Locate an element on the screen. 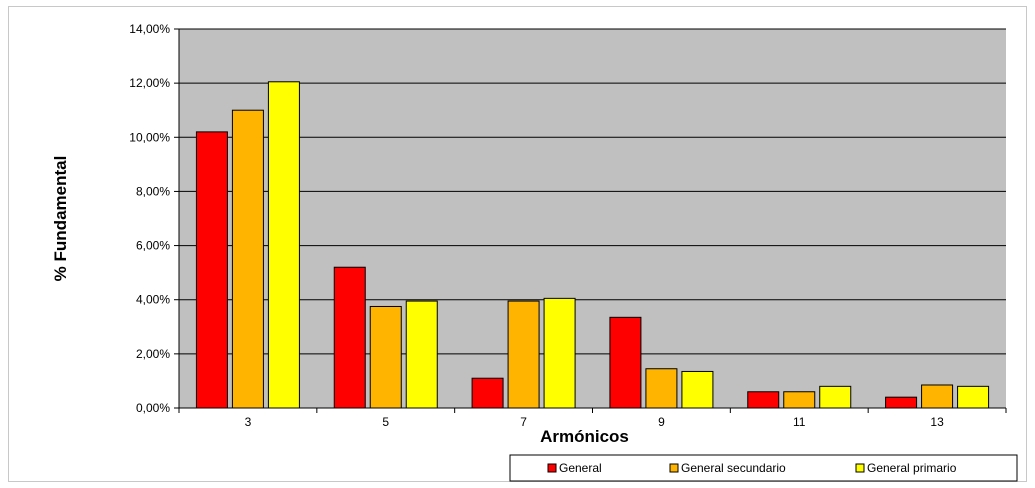  y-tick-label: 0,00% is located at coordinates (153, 408).